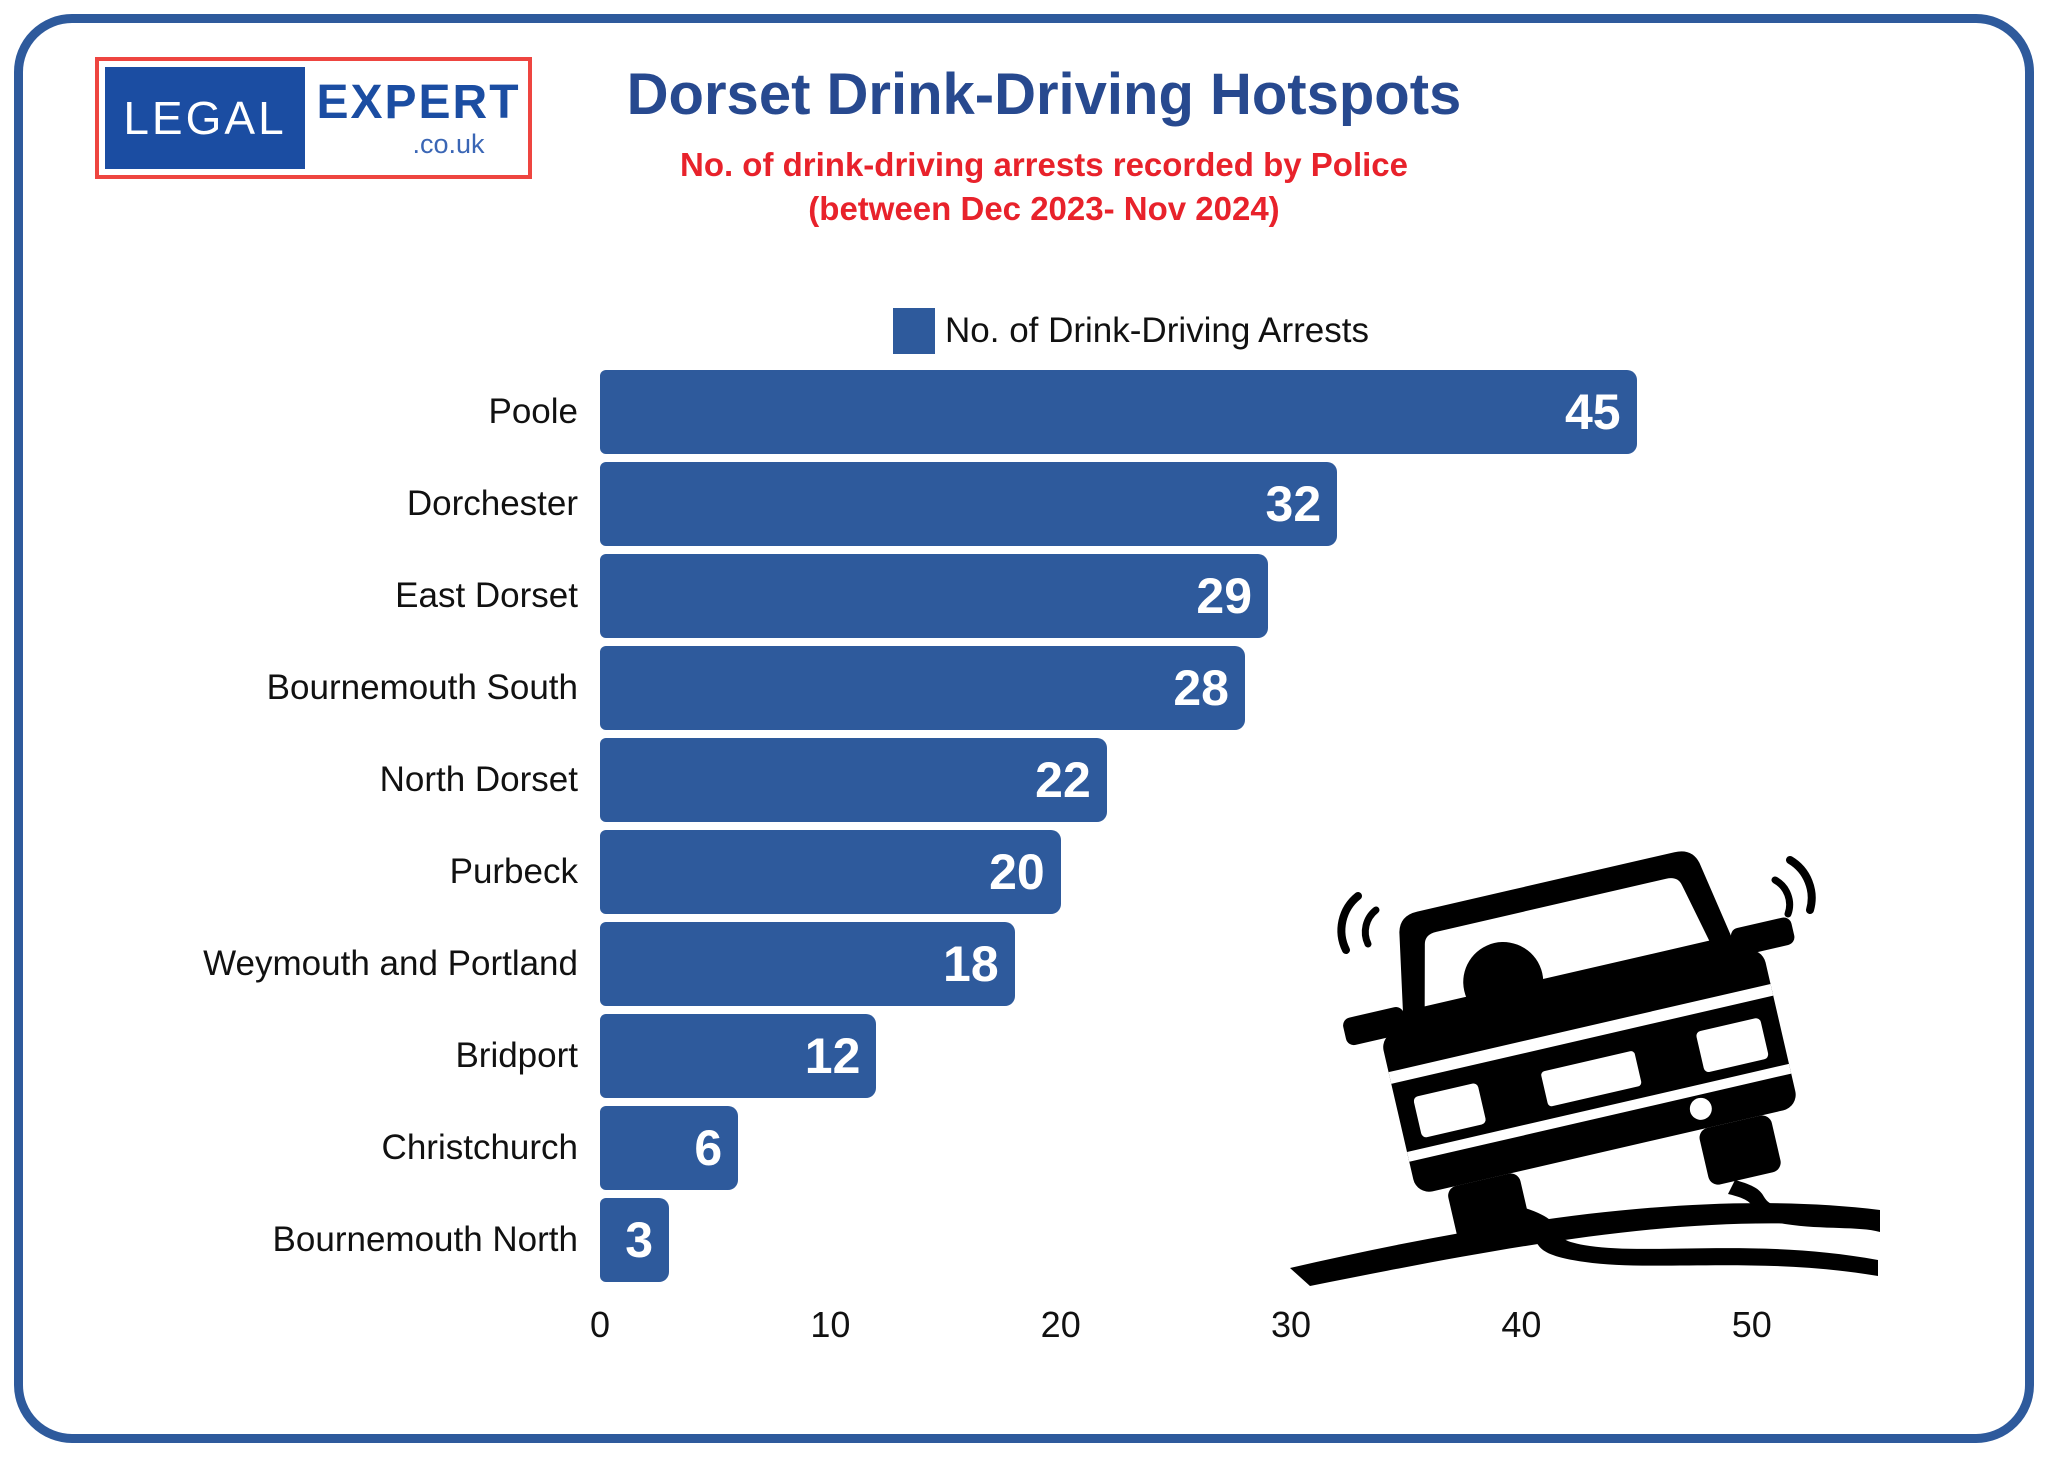 The width and height of the screenshot is (2048, 1457). I want to click on bar-value-label: 3, so click(639, 1240).